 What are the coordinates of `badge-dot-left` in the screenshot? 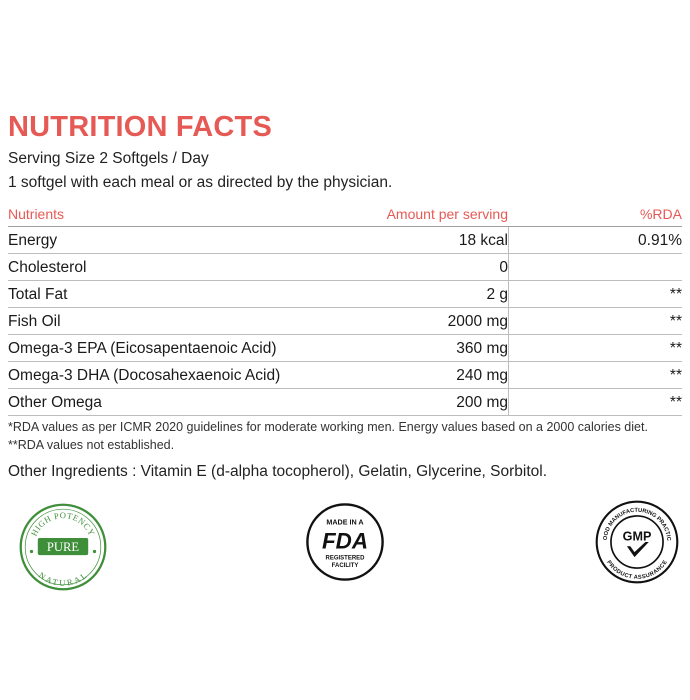 It's located at (31, 551).